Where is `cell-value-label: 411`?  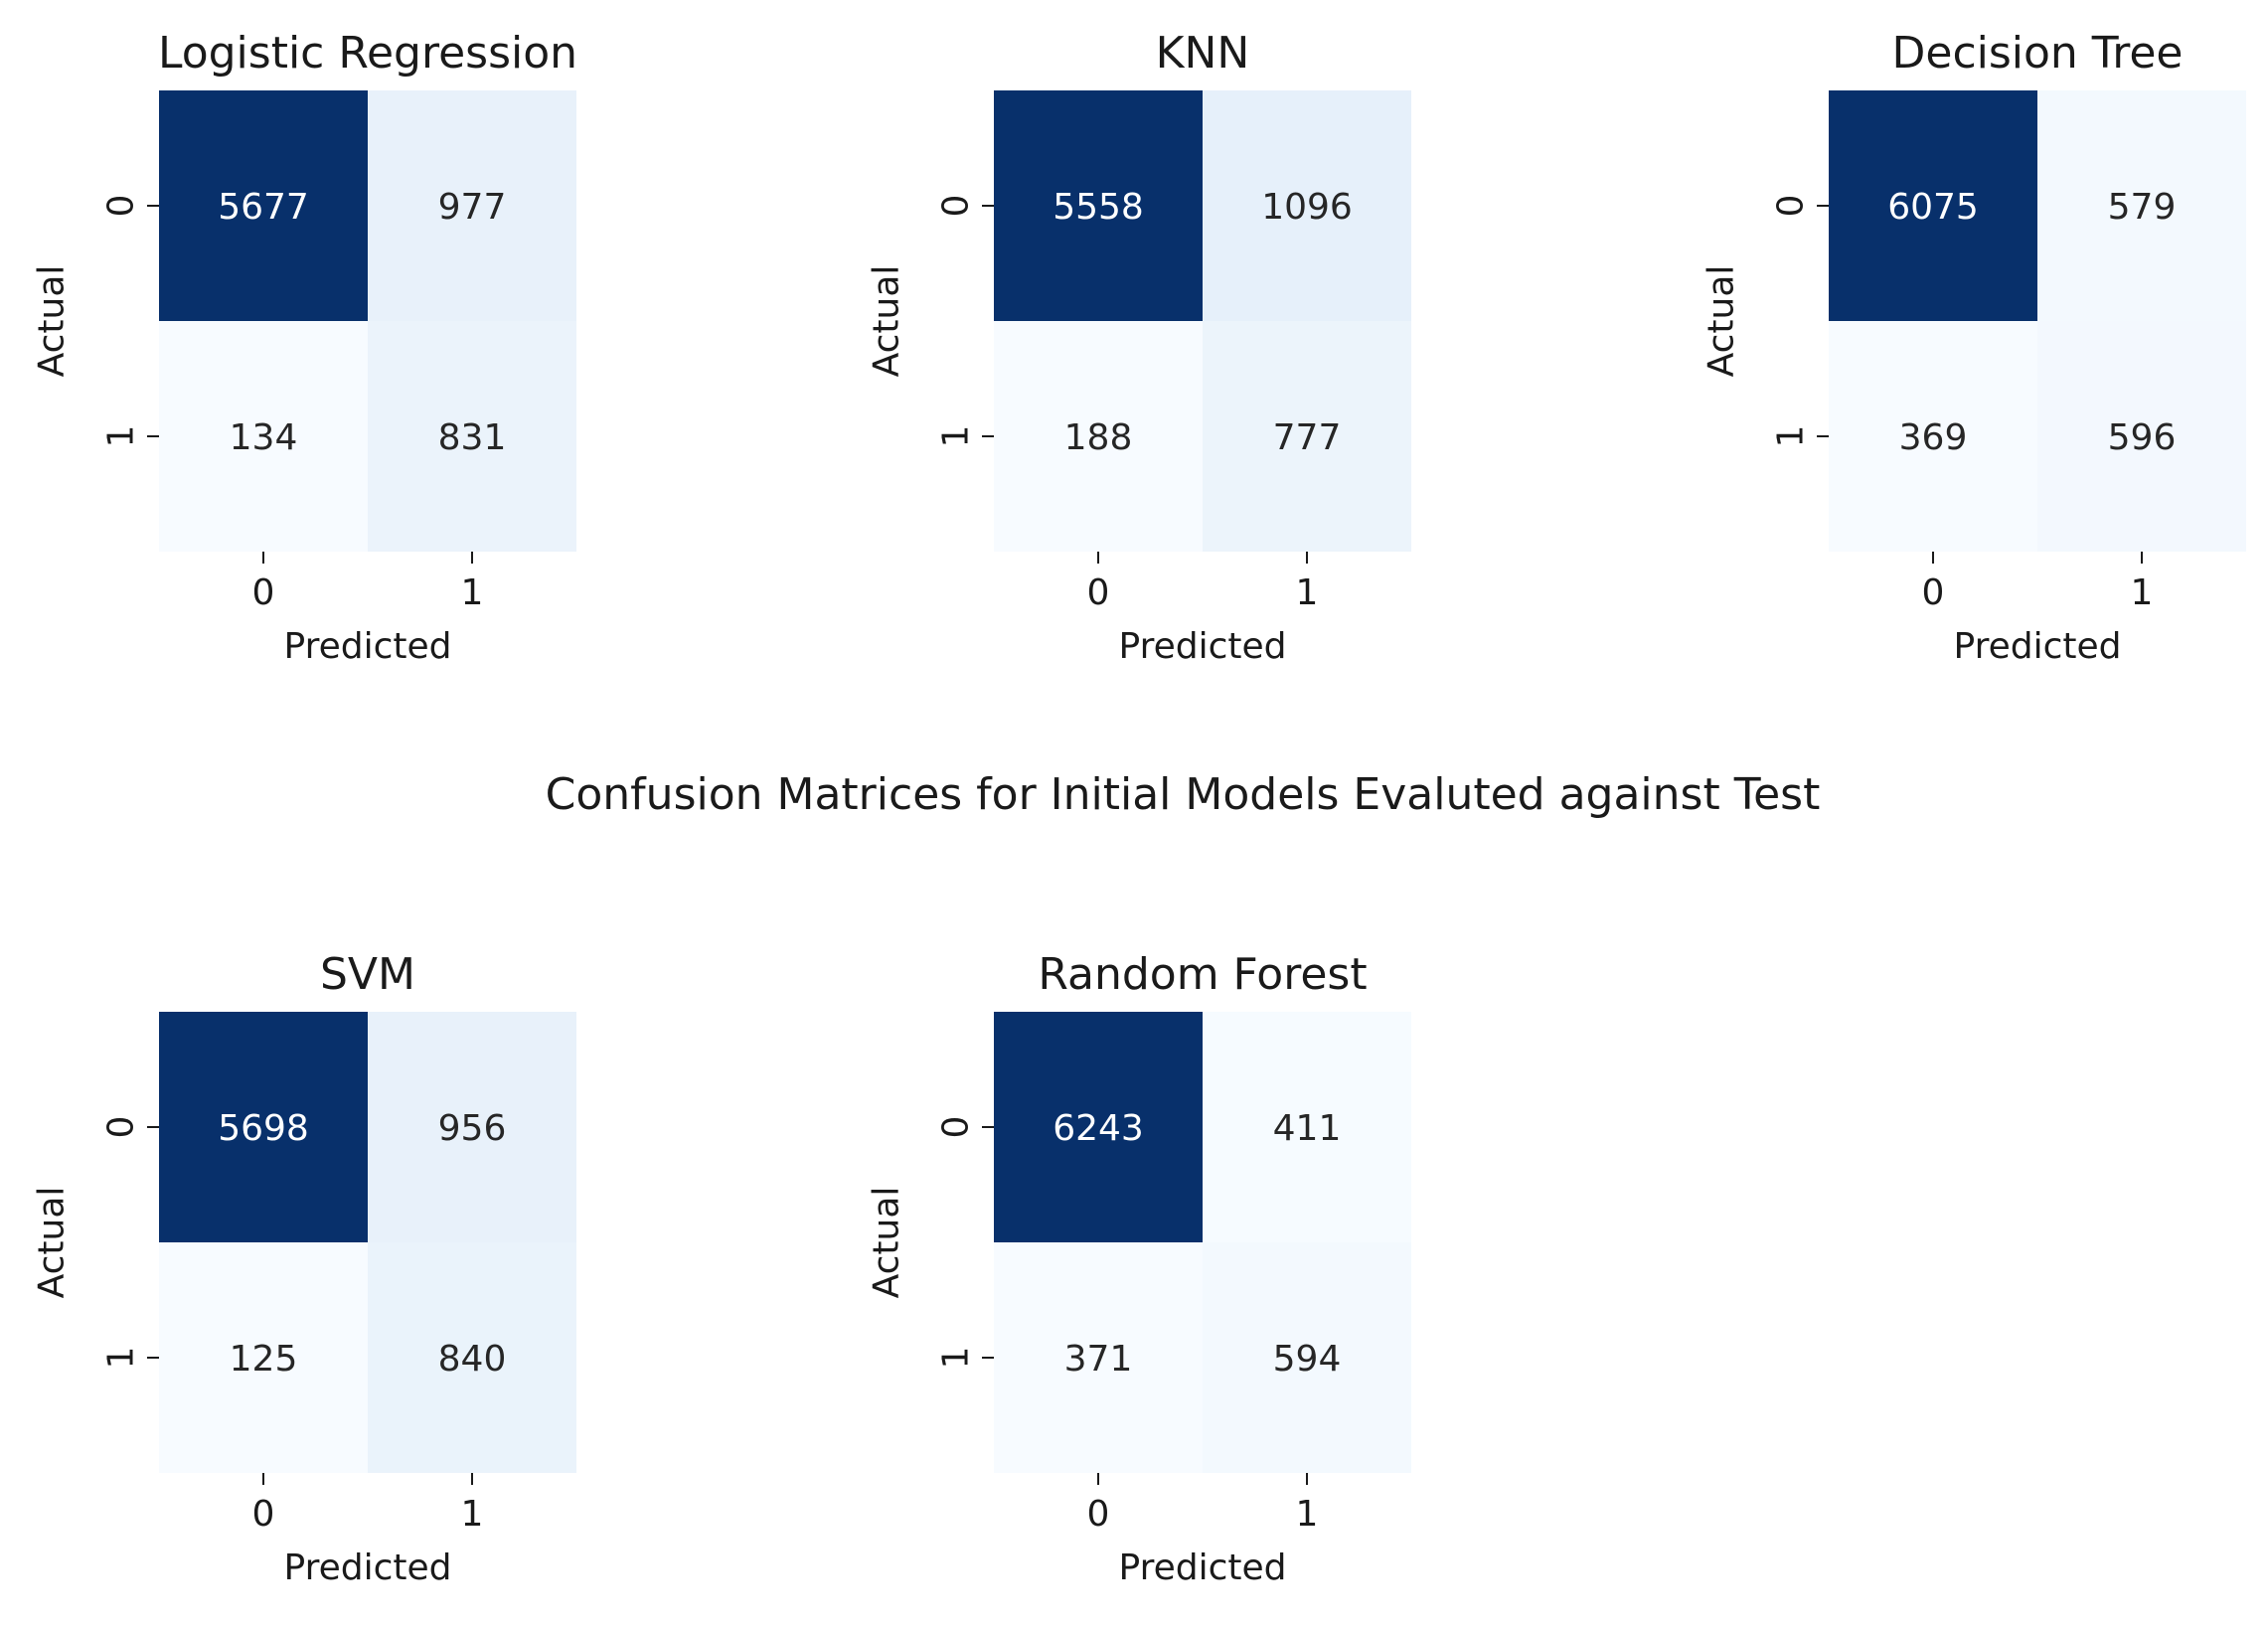
cell-value-label: 411 is located at coordinates (1307, 1128).